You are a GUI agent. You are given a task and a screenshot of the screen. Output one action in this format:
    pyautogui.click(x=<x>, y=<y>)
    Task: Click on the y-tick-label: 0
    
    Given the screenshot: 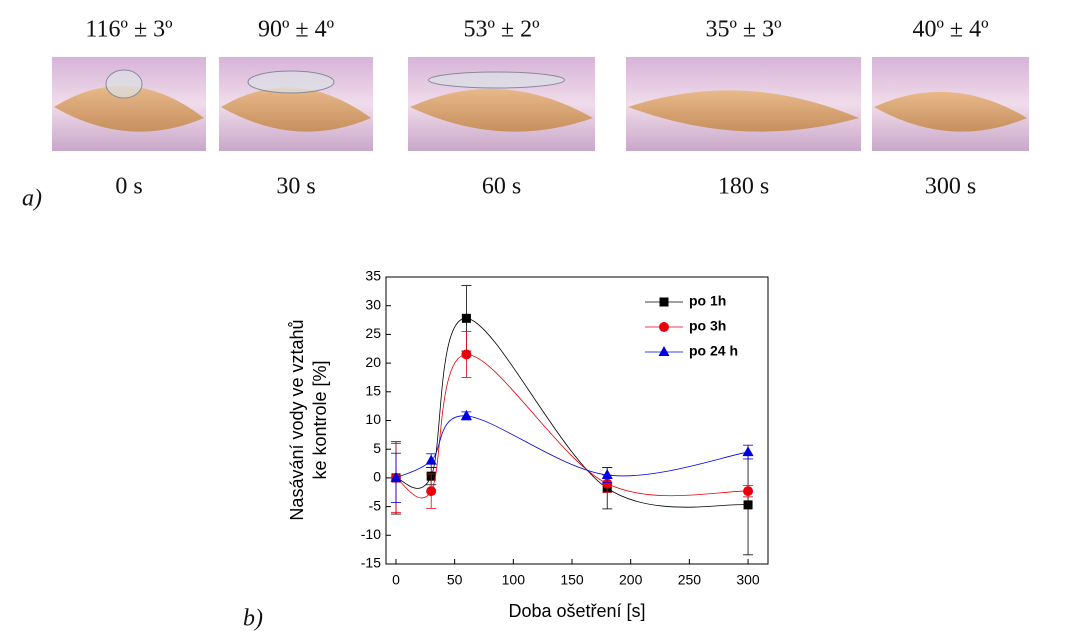 What is the action you would take?
    pyautogui.click(x=377, y=477)
    